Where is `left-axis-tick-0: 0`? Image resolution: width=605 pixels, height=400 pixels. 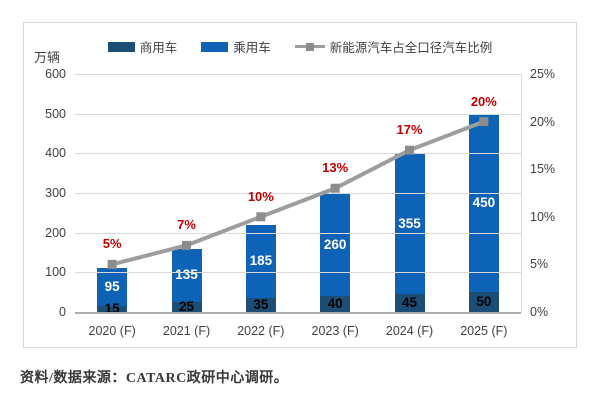 left-axis-tick-0: 0 is located at coordinates (62, 312).